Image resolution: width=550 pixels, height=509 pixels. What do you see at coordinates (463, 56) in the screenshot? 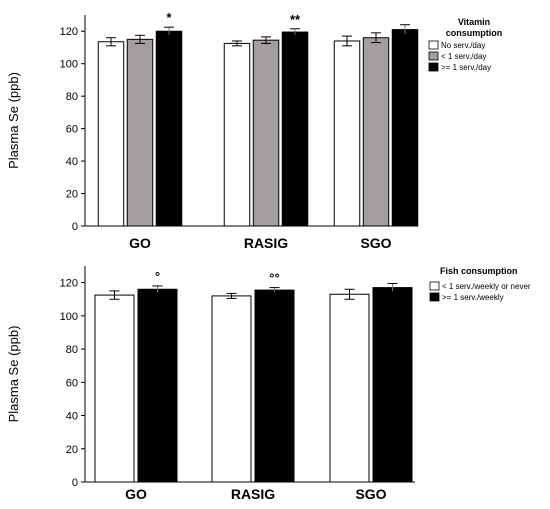
I see `legend-item-label: < 1 serv./day` at bounding box center [463, 56].